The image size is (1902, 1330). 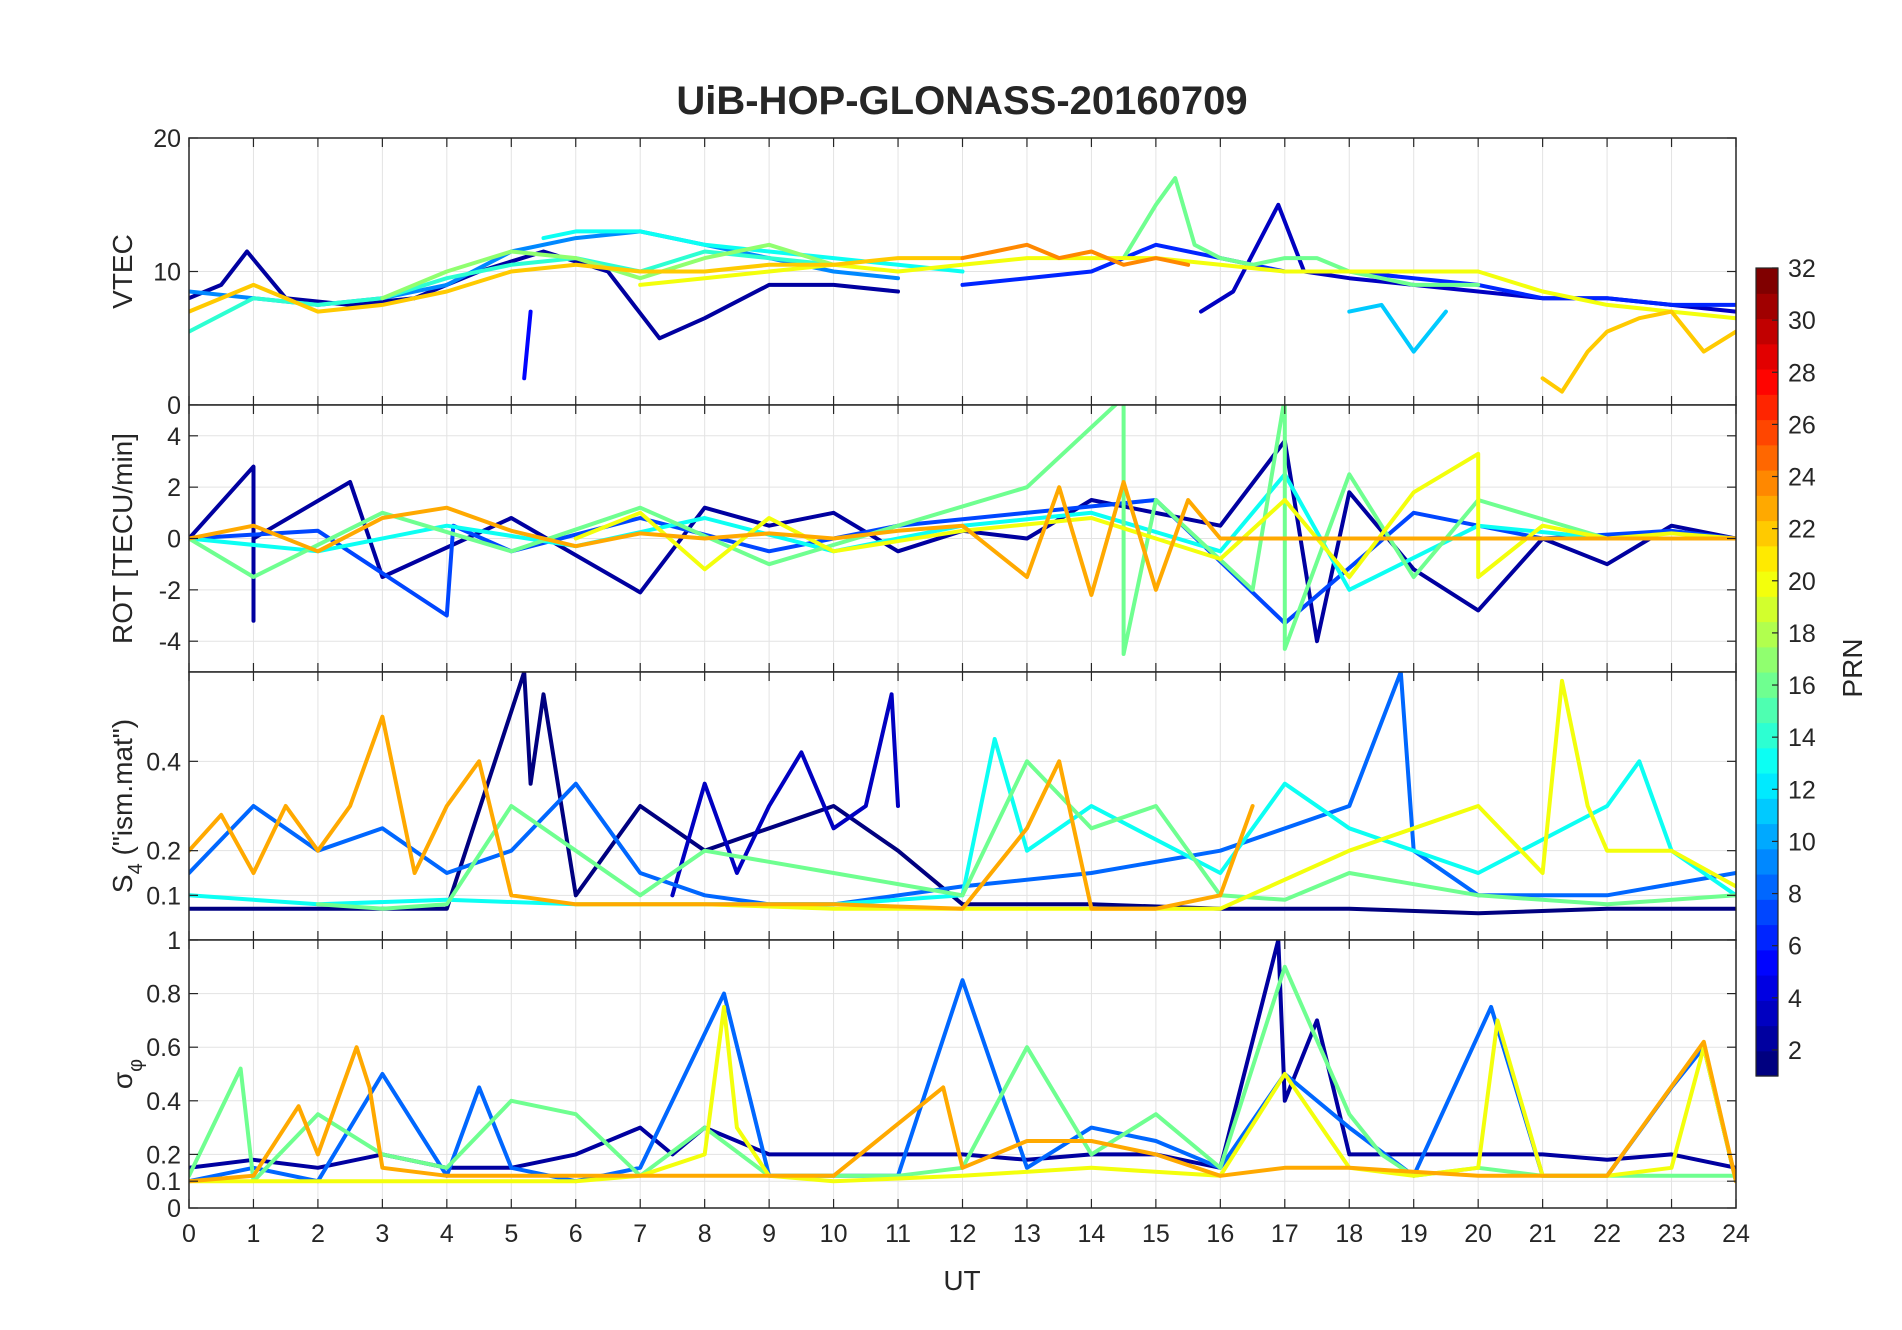 I want to click on y-tick-label: 4, so click(x=174, y=437).